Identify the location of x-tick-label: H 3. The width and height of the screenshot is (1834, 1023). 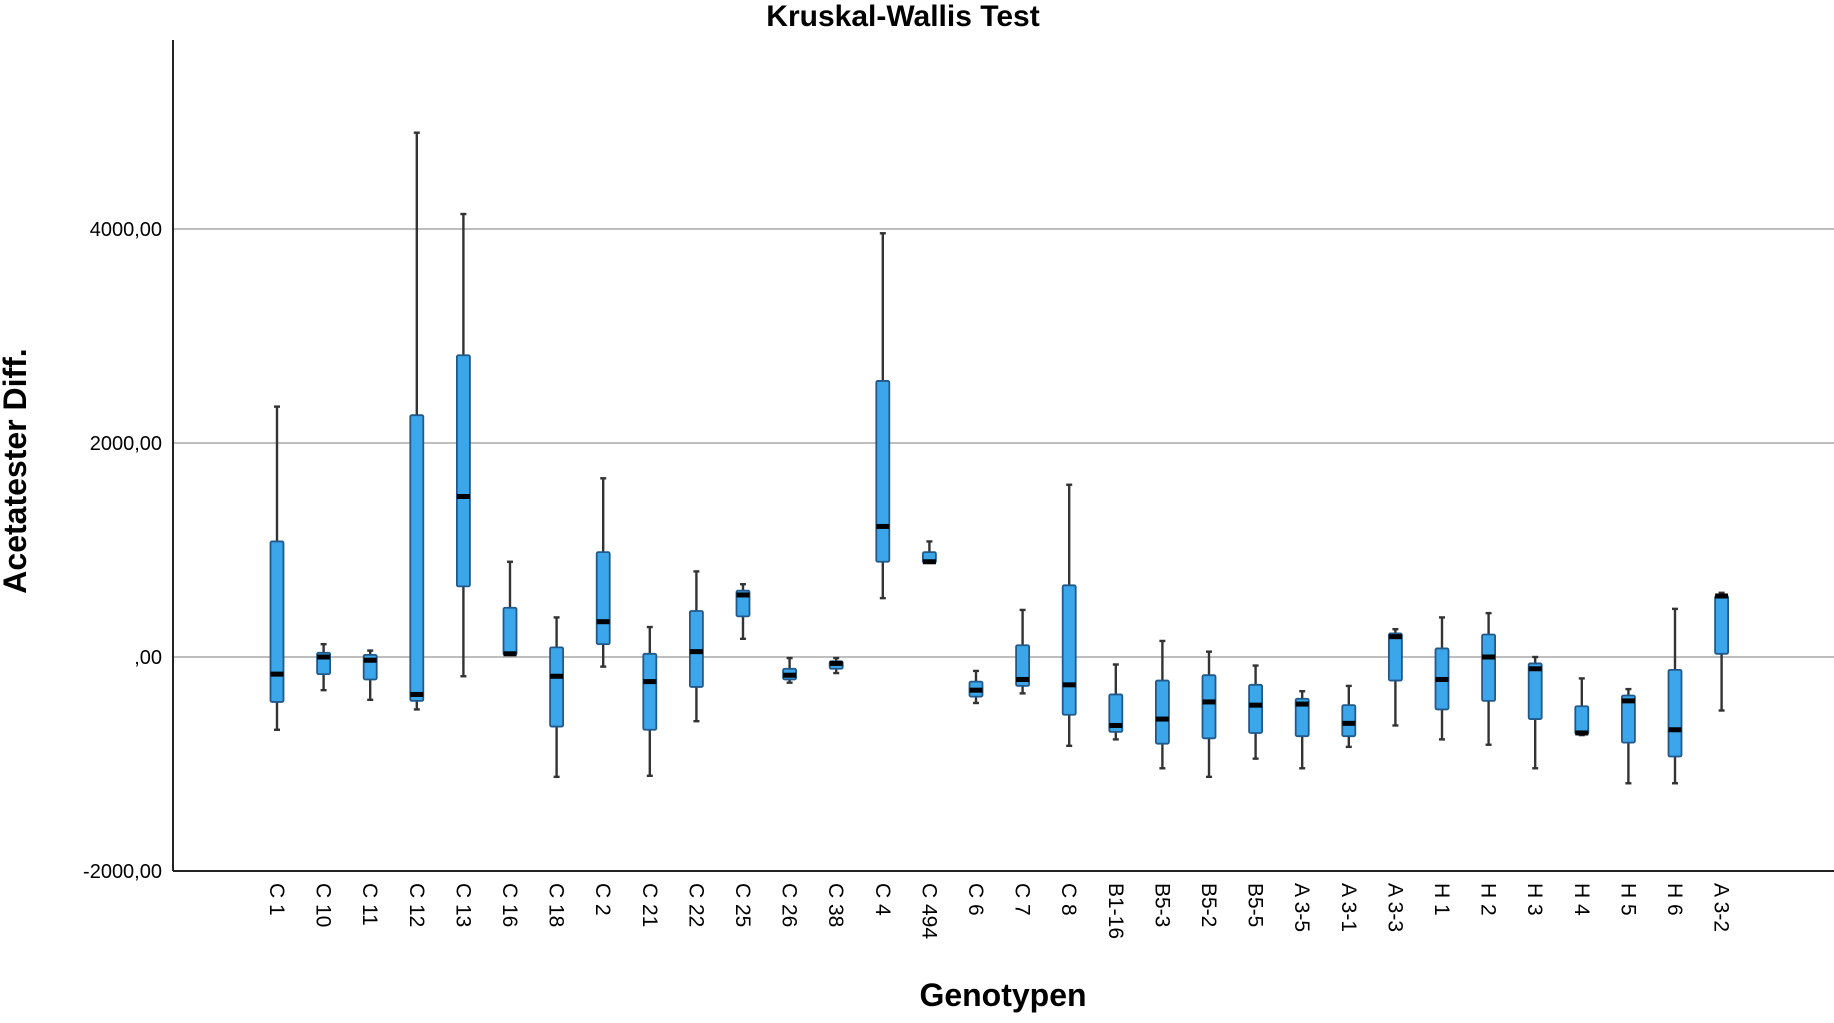
(1534, 899).